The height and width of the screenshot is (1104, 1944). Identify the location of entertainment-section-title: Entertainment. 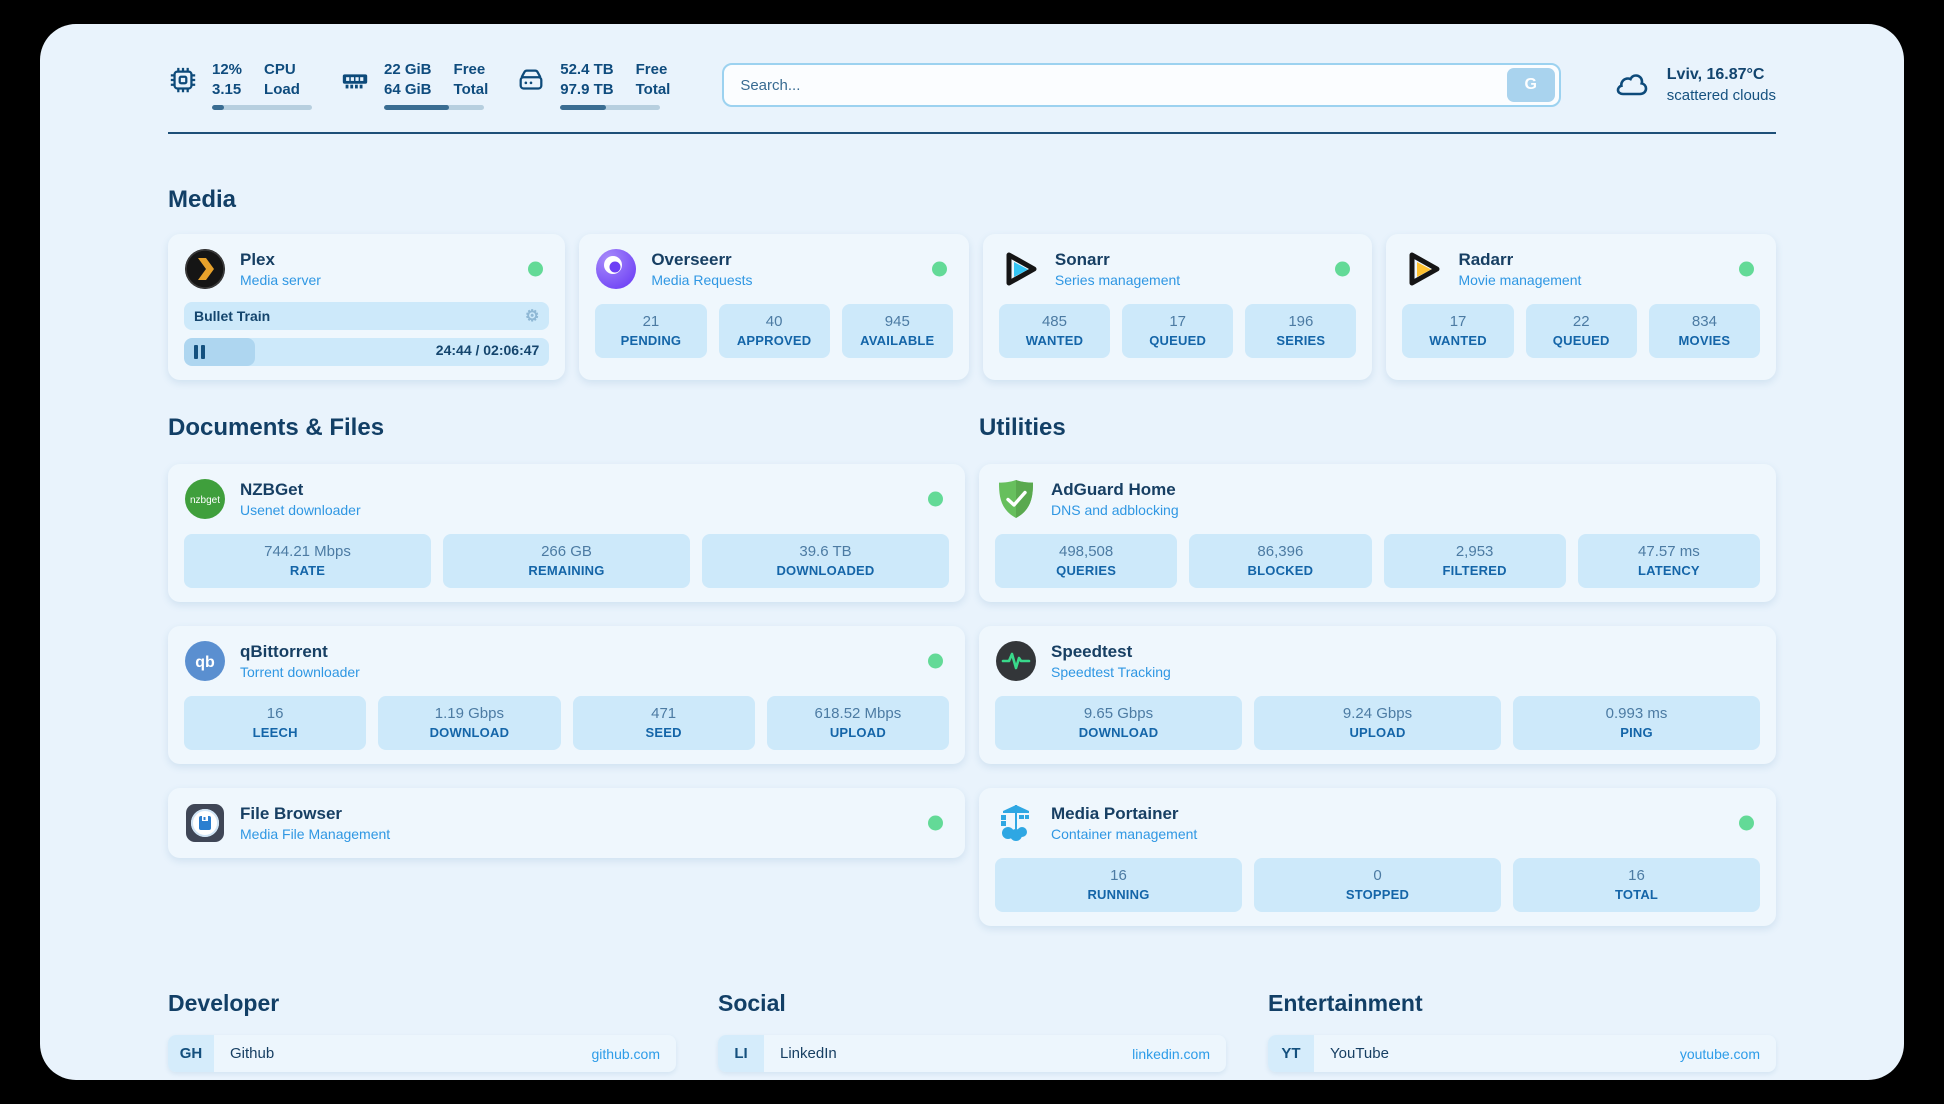
(1345, 1003).